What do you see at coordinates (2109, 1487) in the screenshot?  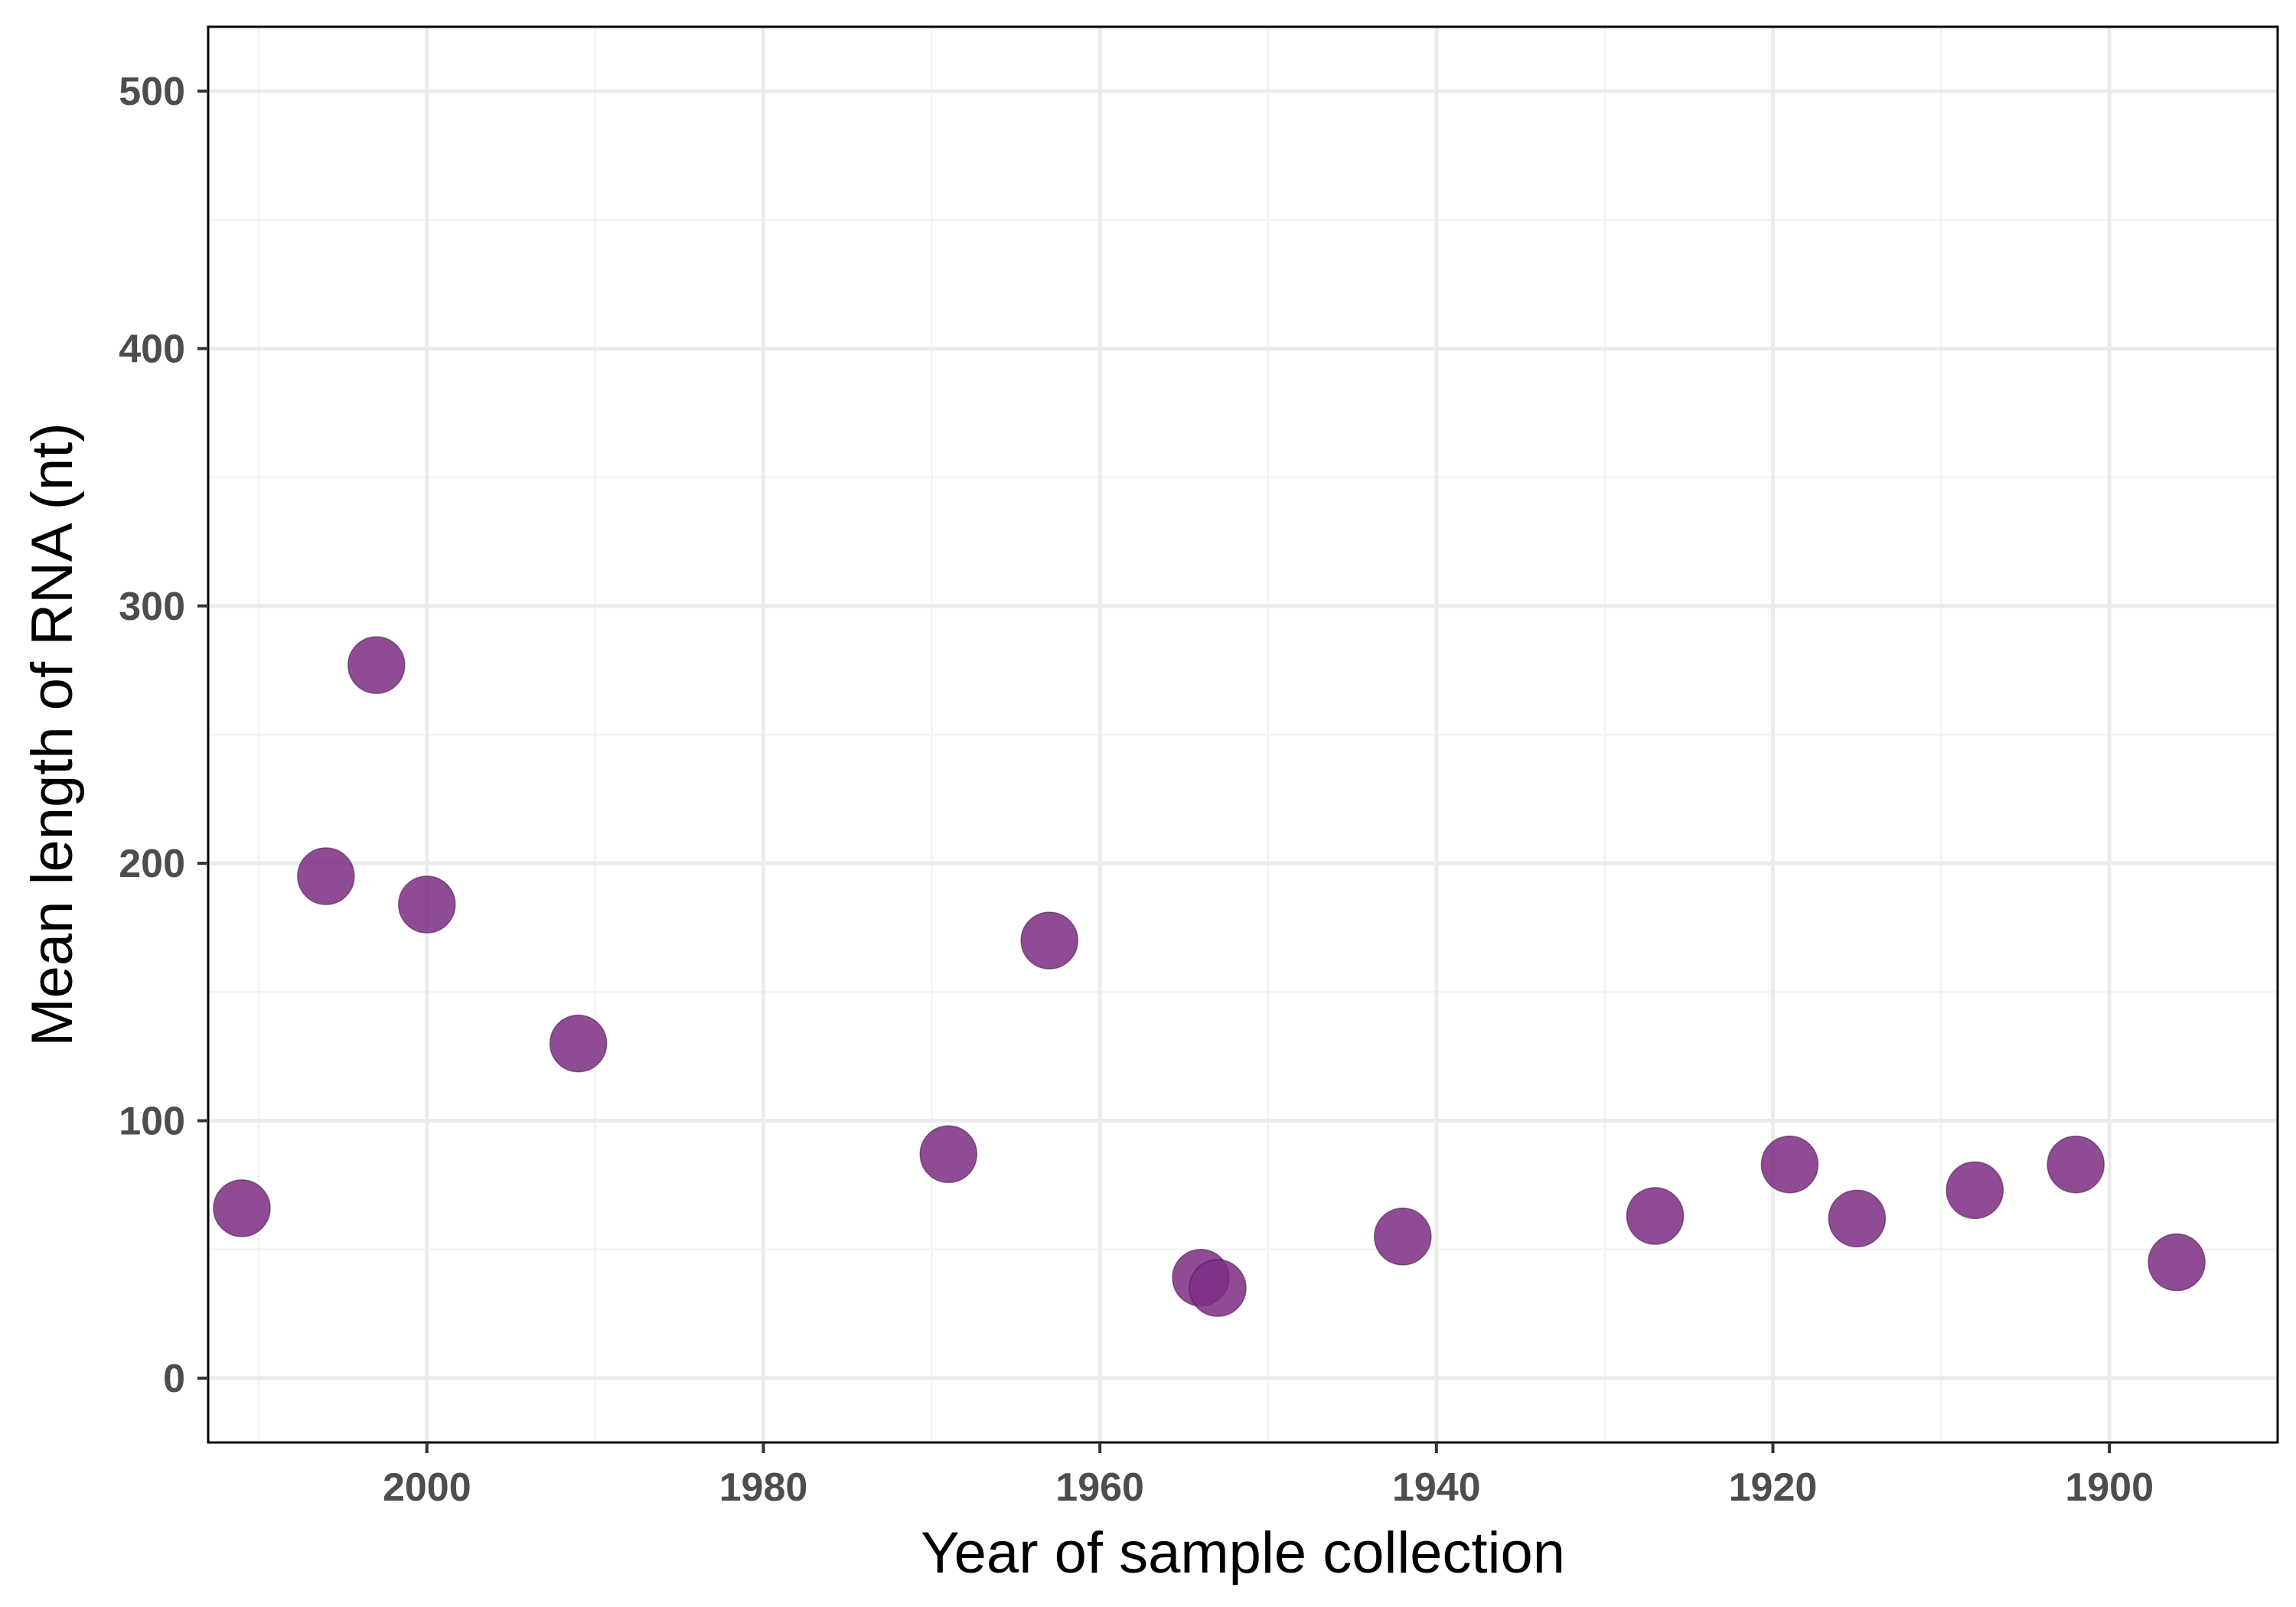 I see `x-tick-label: 1900` at bounding box center [2109, 1487].